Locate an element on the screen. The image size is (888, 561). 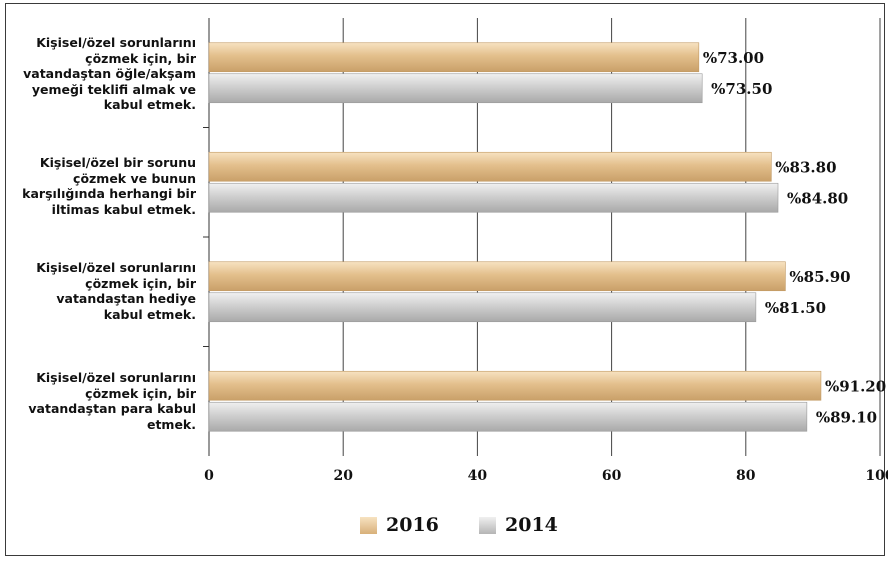
data-label: %73.50 is located at coordinates (741, 89).